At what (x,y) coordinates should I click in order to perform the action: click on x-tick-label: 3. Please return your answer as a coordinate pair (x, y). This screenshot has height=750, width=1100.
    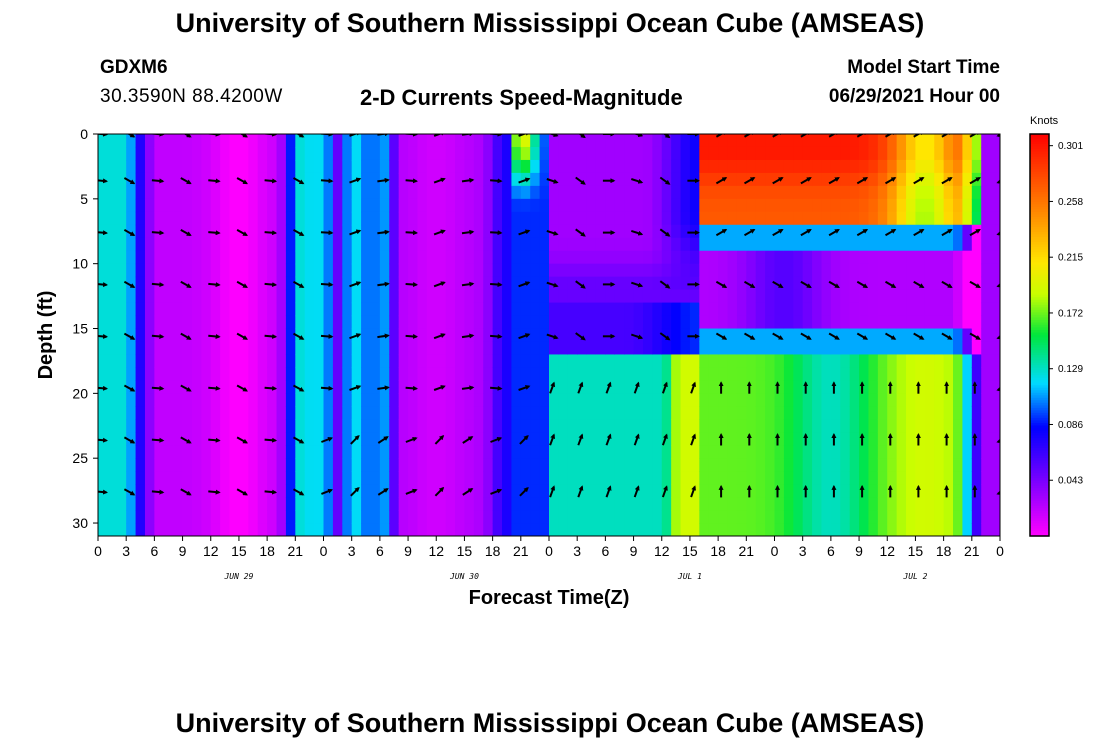
    Looking at the image, I should click on (352, 551).